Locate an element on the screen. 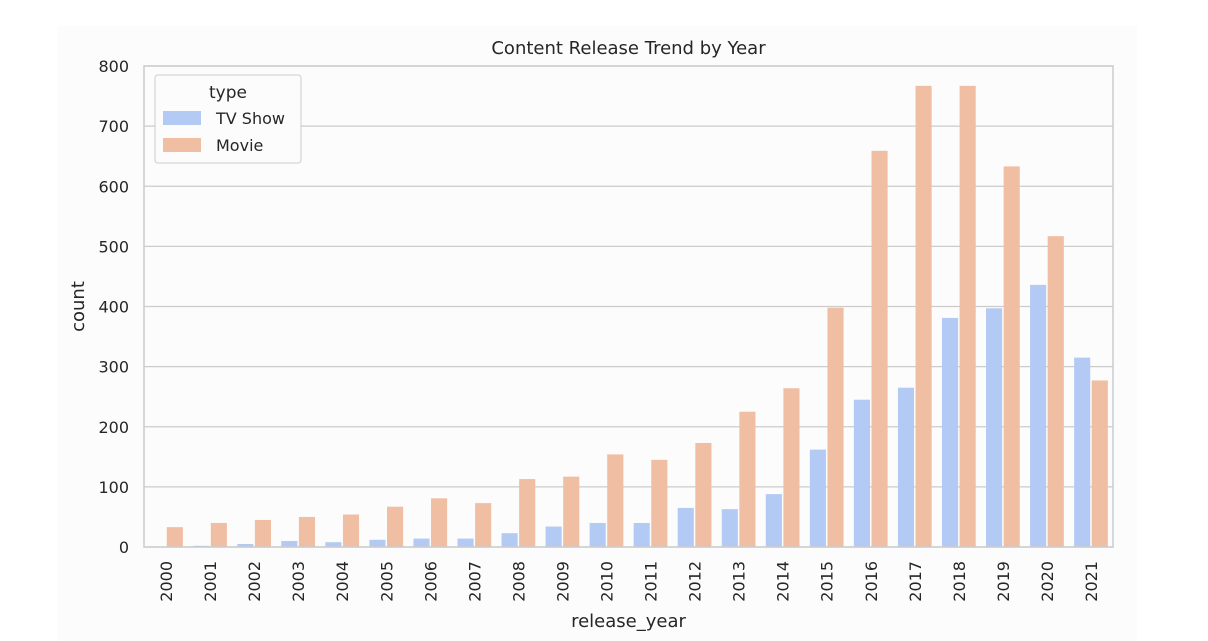 The image size is (1208, 641). x-tick-label: 2008 is located at coordinates (518, 581).